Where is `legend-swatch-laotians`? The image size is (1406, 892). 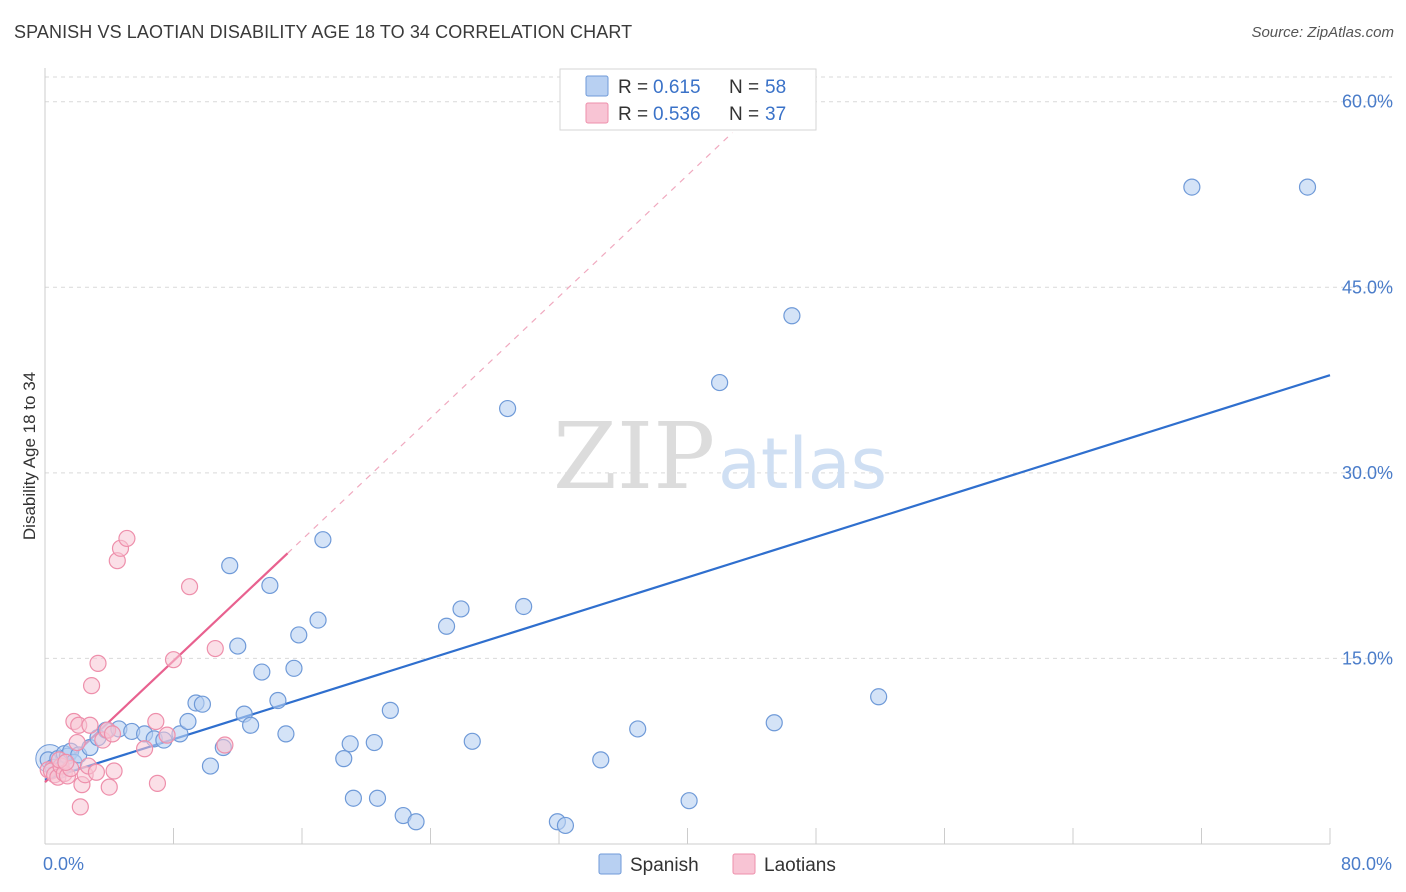 legend-swatch-laotians is located at coordinates (597, 113).